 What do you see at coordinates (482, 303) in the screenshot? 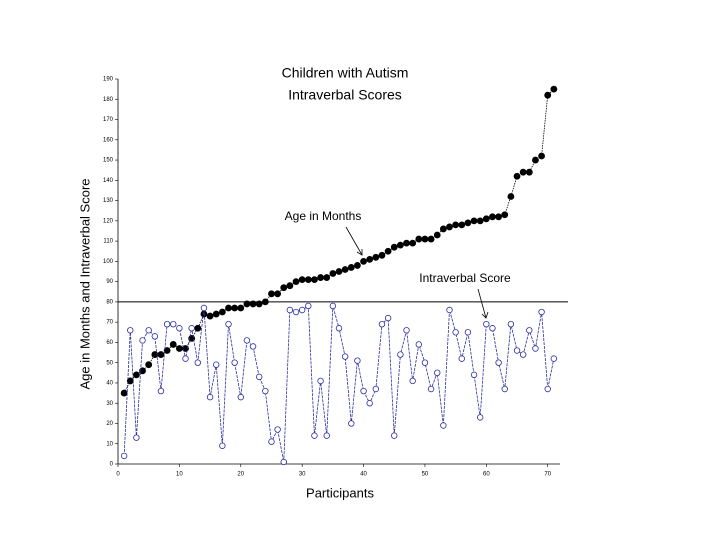
I see `annotation-arrow` at bounding box center [482, 303].